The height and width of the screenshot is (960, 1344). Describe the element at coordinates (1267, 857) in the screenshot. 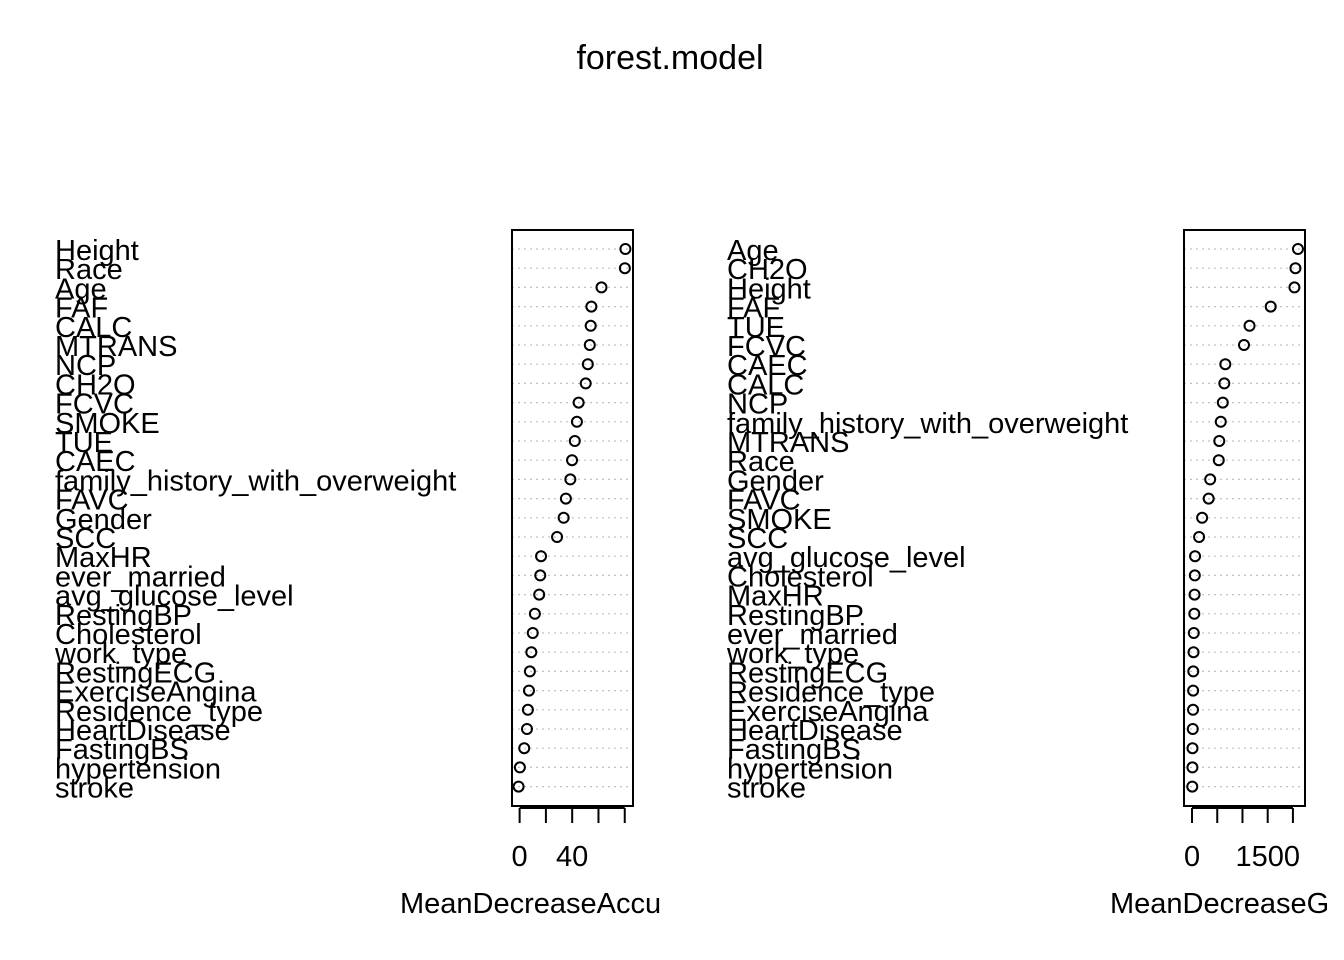

I see `x-tick-label: 1500` at that location.